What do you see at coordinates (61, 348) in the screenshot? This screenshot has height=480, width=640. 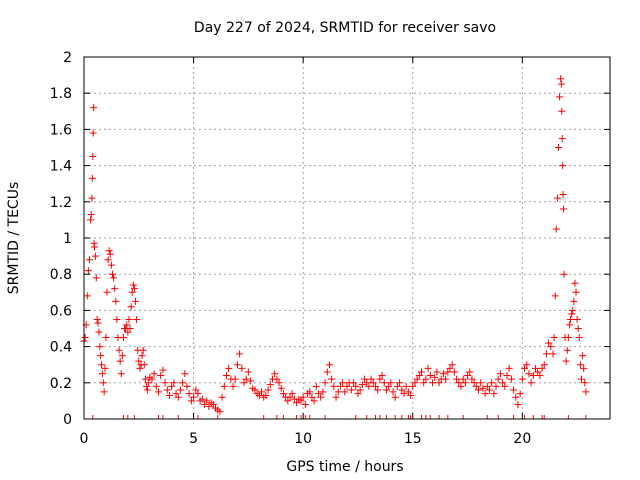 I see `y-tick-label: 0.4` at bounding box center [61, 348].